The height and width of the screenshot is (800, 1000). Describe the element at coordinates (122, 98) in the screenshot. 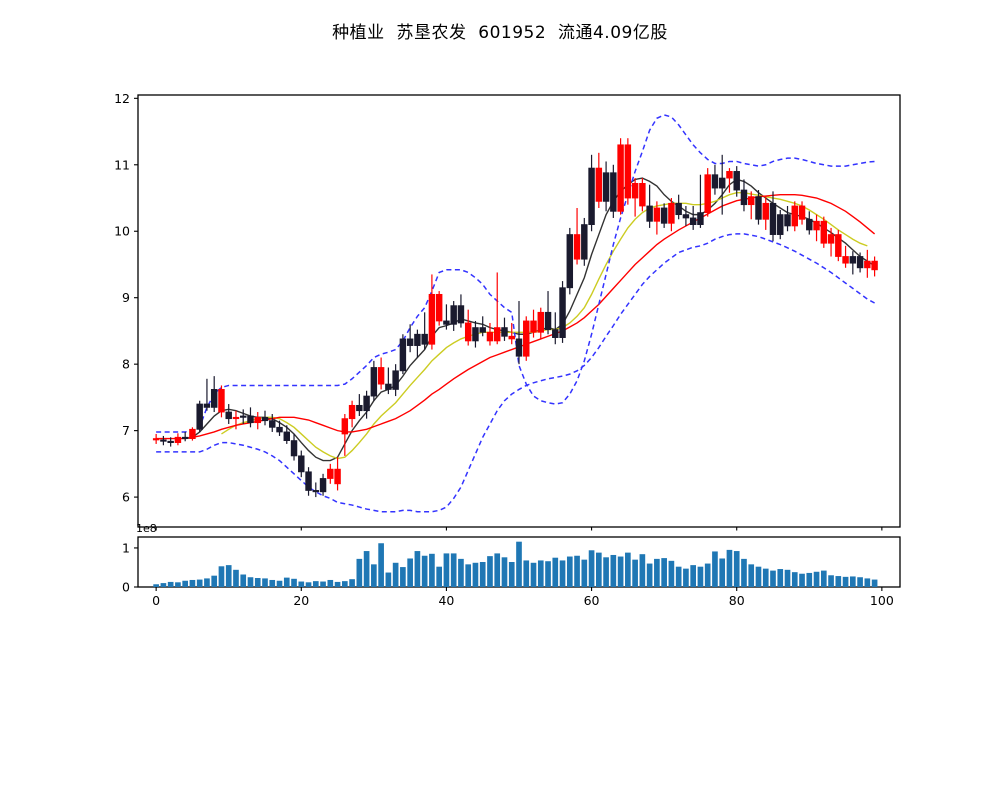

I see `price-y-tick-label: 12` at that location.